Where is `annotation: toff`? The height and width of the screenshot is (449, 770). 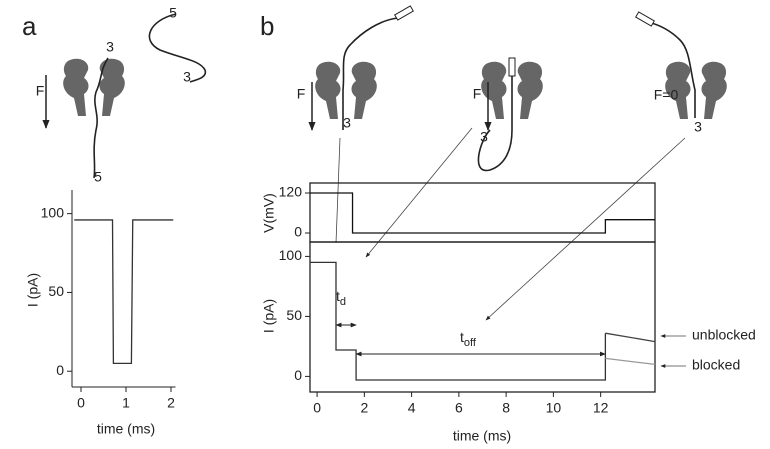 annotation: toff is located at coordinates (468, 339).